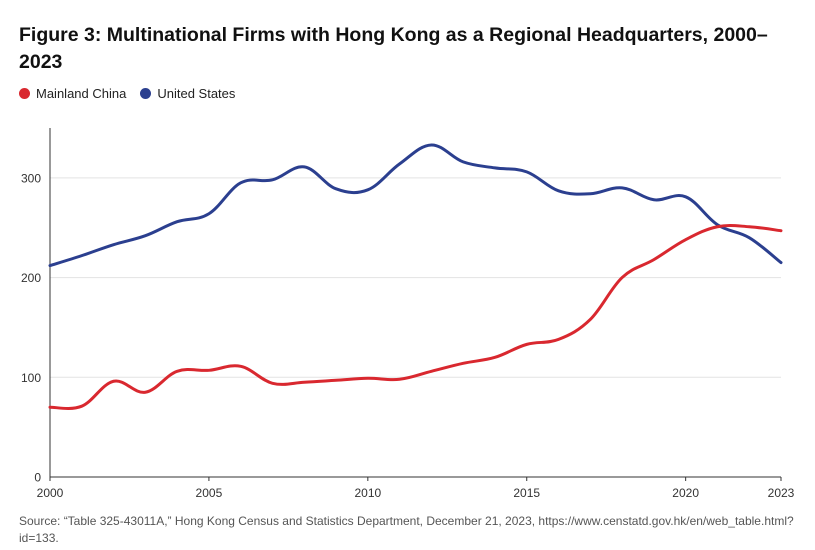 This screenshot has height=550, width=815. What do you see at coordinates (781, 493) in the screenshot?
I see `x-tick-label-2023: 2023` at bounding box center [781, 493].